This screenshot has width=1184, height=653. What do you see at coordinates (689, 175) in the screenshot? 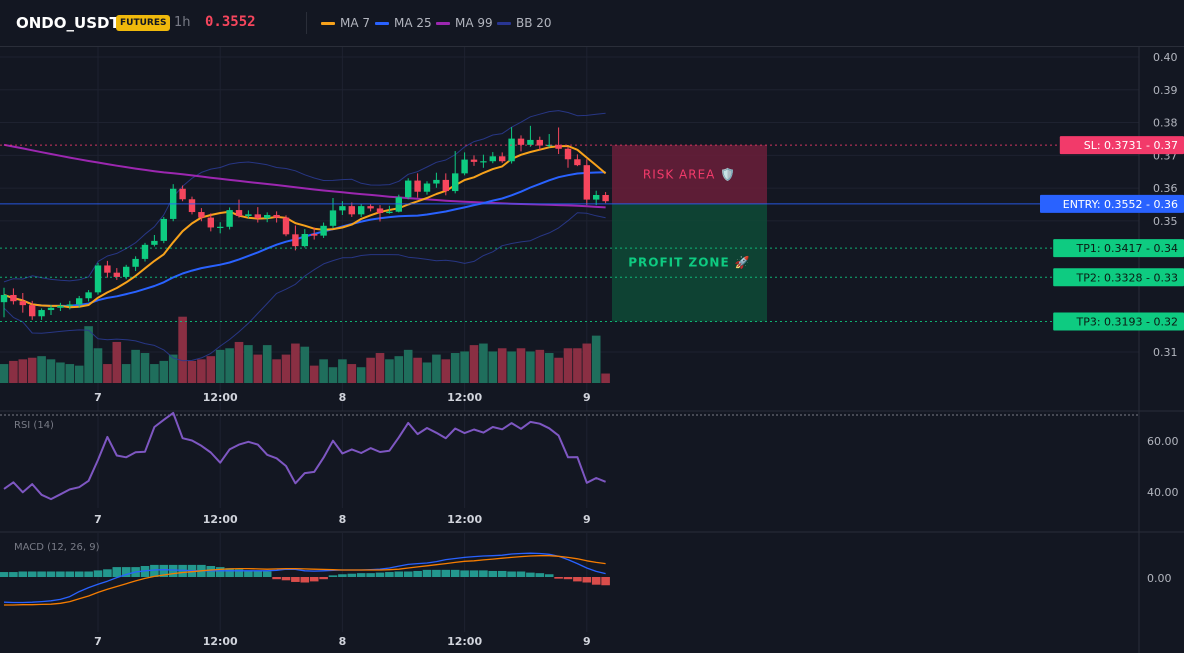
I see `risk-area-label: RISK AREA 🛡️` at bounding box center [689, 175].